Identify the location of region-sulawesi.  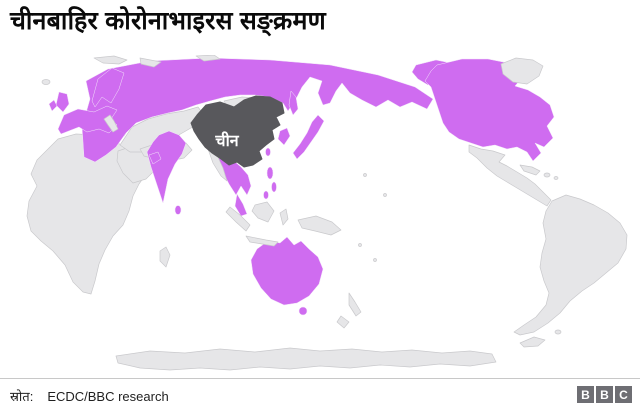
(284, 217).